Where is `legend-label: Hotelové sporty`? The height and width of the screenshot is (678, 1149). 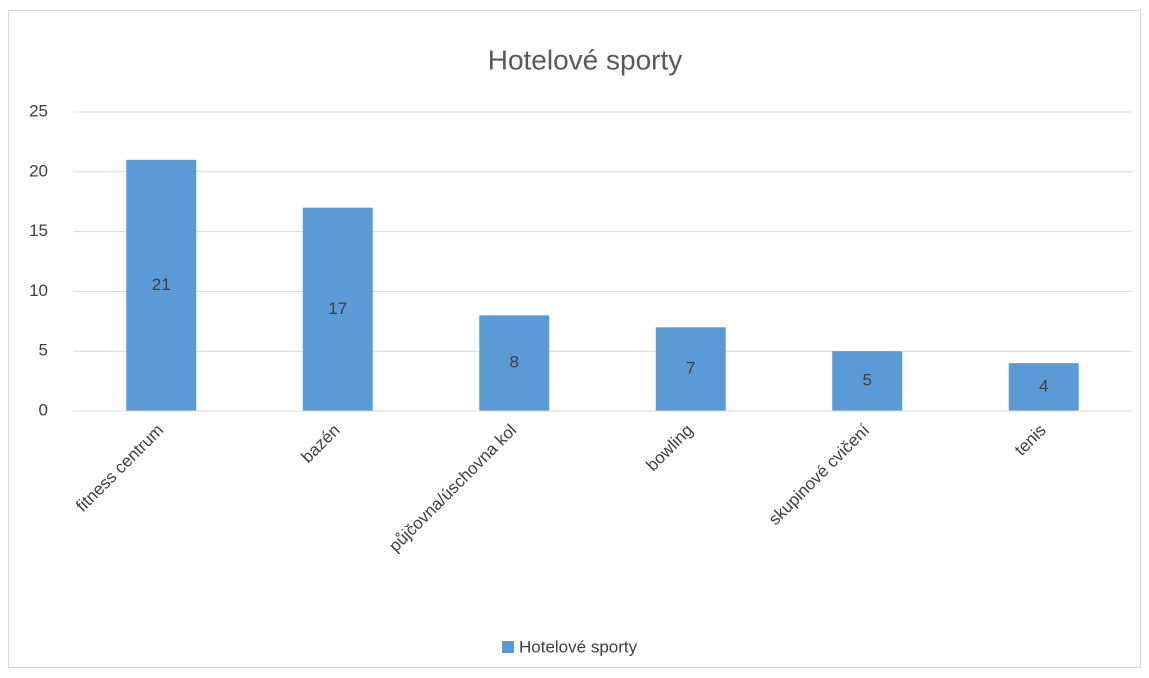 legend-label: Hotelové sporty is located at coordinates (578, 646).